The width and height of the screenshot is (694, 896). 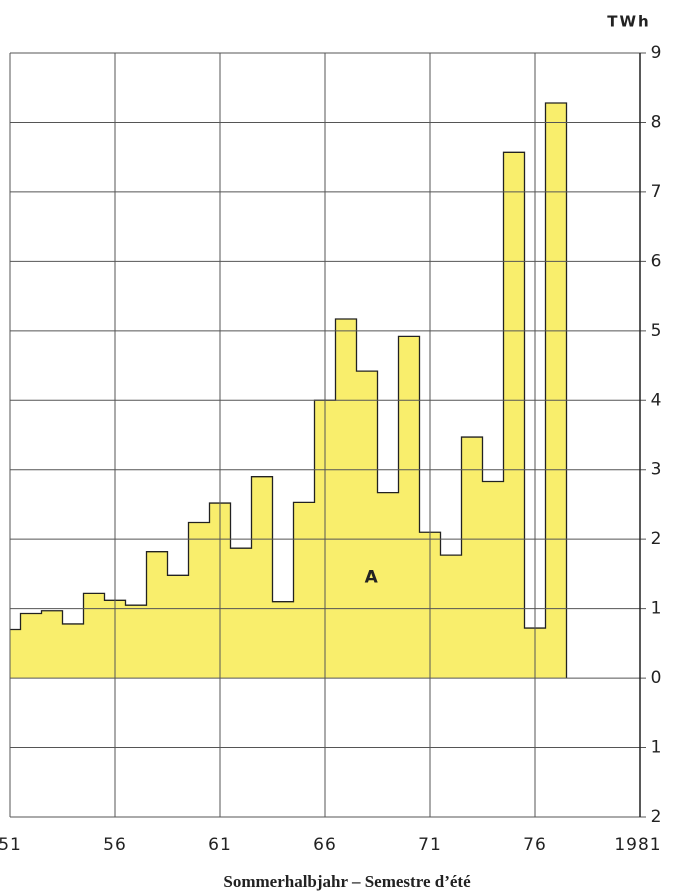 I want to click on y-tick-label: 8, so click(x=656, y=122).